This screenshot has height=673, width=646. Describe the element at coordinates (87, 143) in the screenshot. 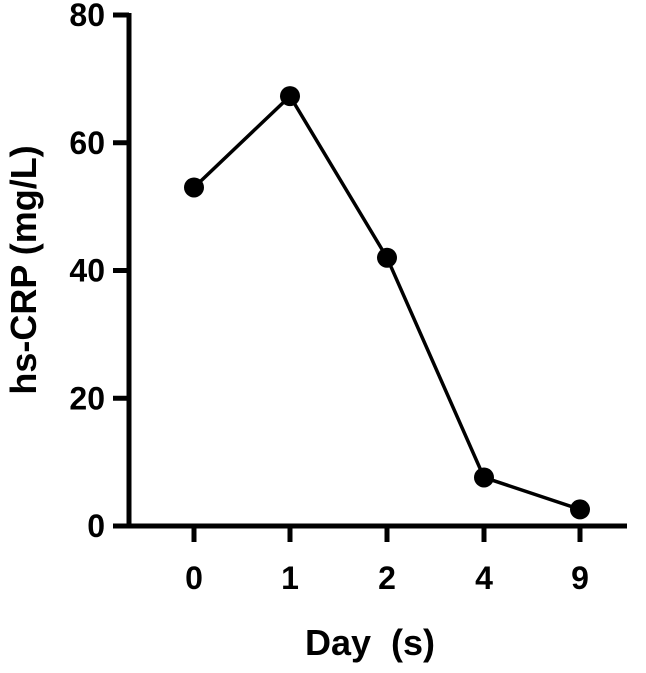

I see `y-tick-label: 60` at that location.